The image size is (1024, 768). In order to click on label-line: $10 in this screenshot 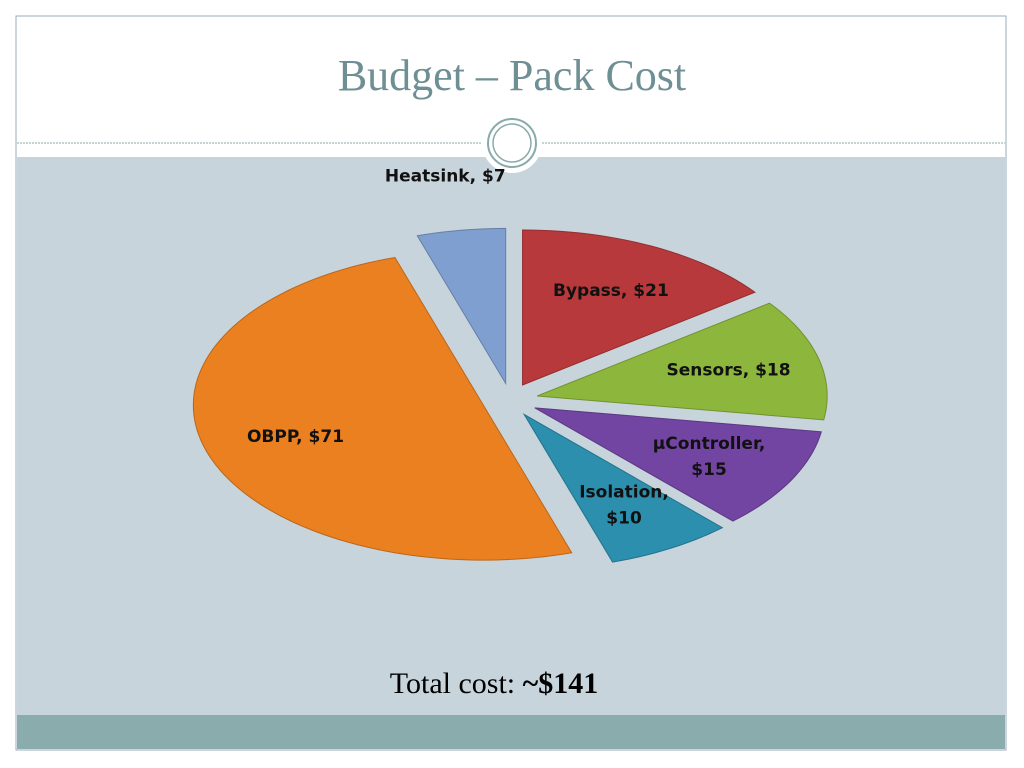, I will do `click(624, 518)`.